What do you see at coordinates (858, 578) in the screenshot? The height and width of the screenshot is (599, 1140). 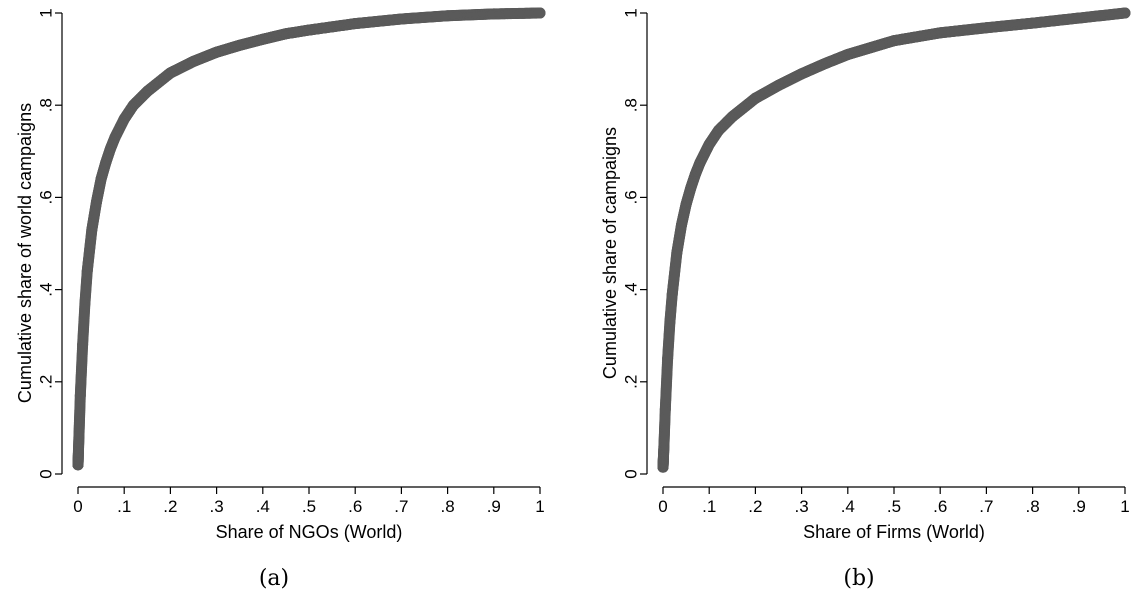 I see `panel-caption: (b)` at bounding box center [858, 578].